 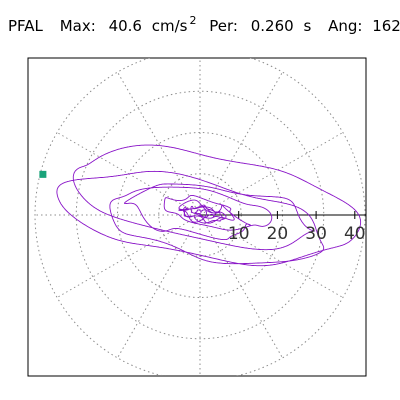 I want to click on per-value: 0.260, so click(x=272, y=26).